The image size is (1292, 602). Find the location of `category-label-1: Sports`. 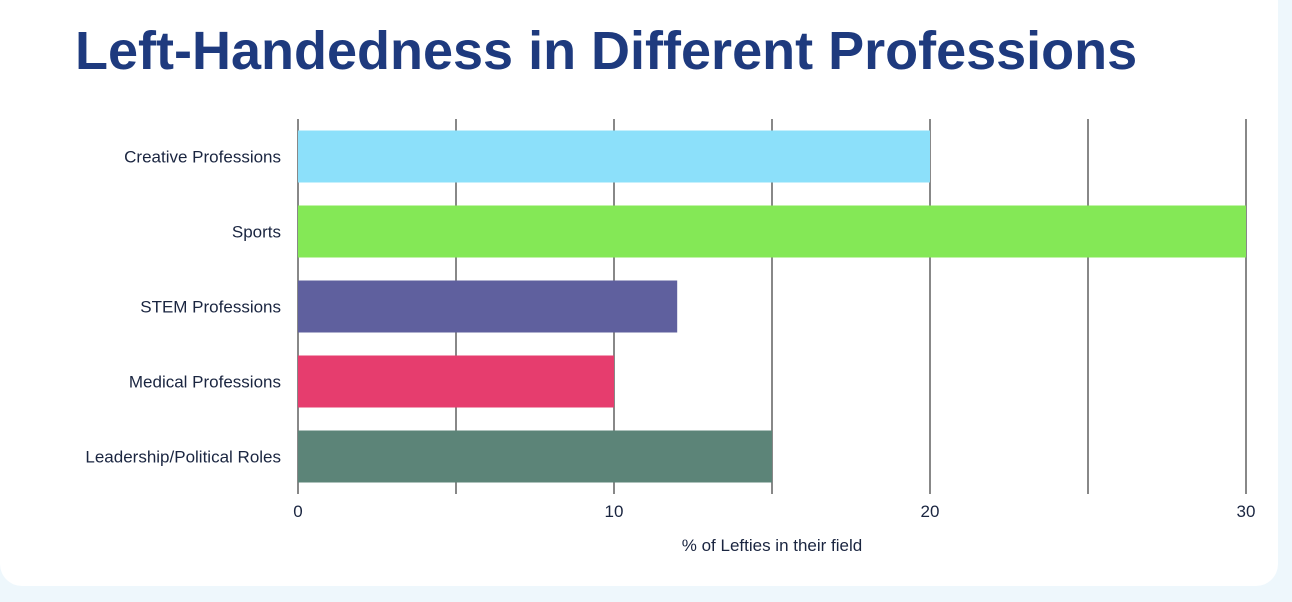

category-label-1: Sports is located at coordinates (256, 232).